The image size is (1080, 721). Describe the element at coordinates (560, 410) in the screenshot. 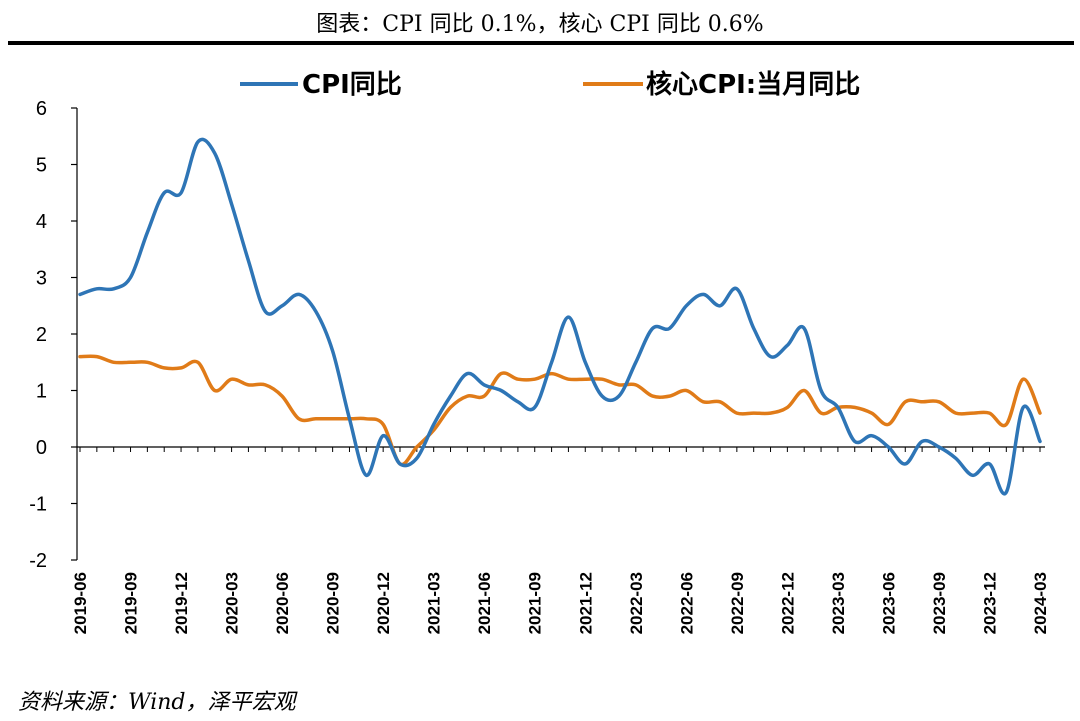

I see `series-line-core-cpi` at that location.